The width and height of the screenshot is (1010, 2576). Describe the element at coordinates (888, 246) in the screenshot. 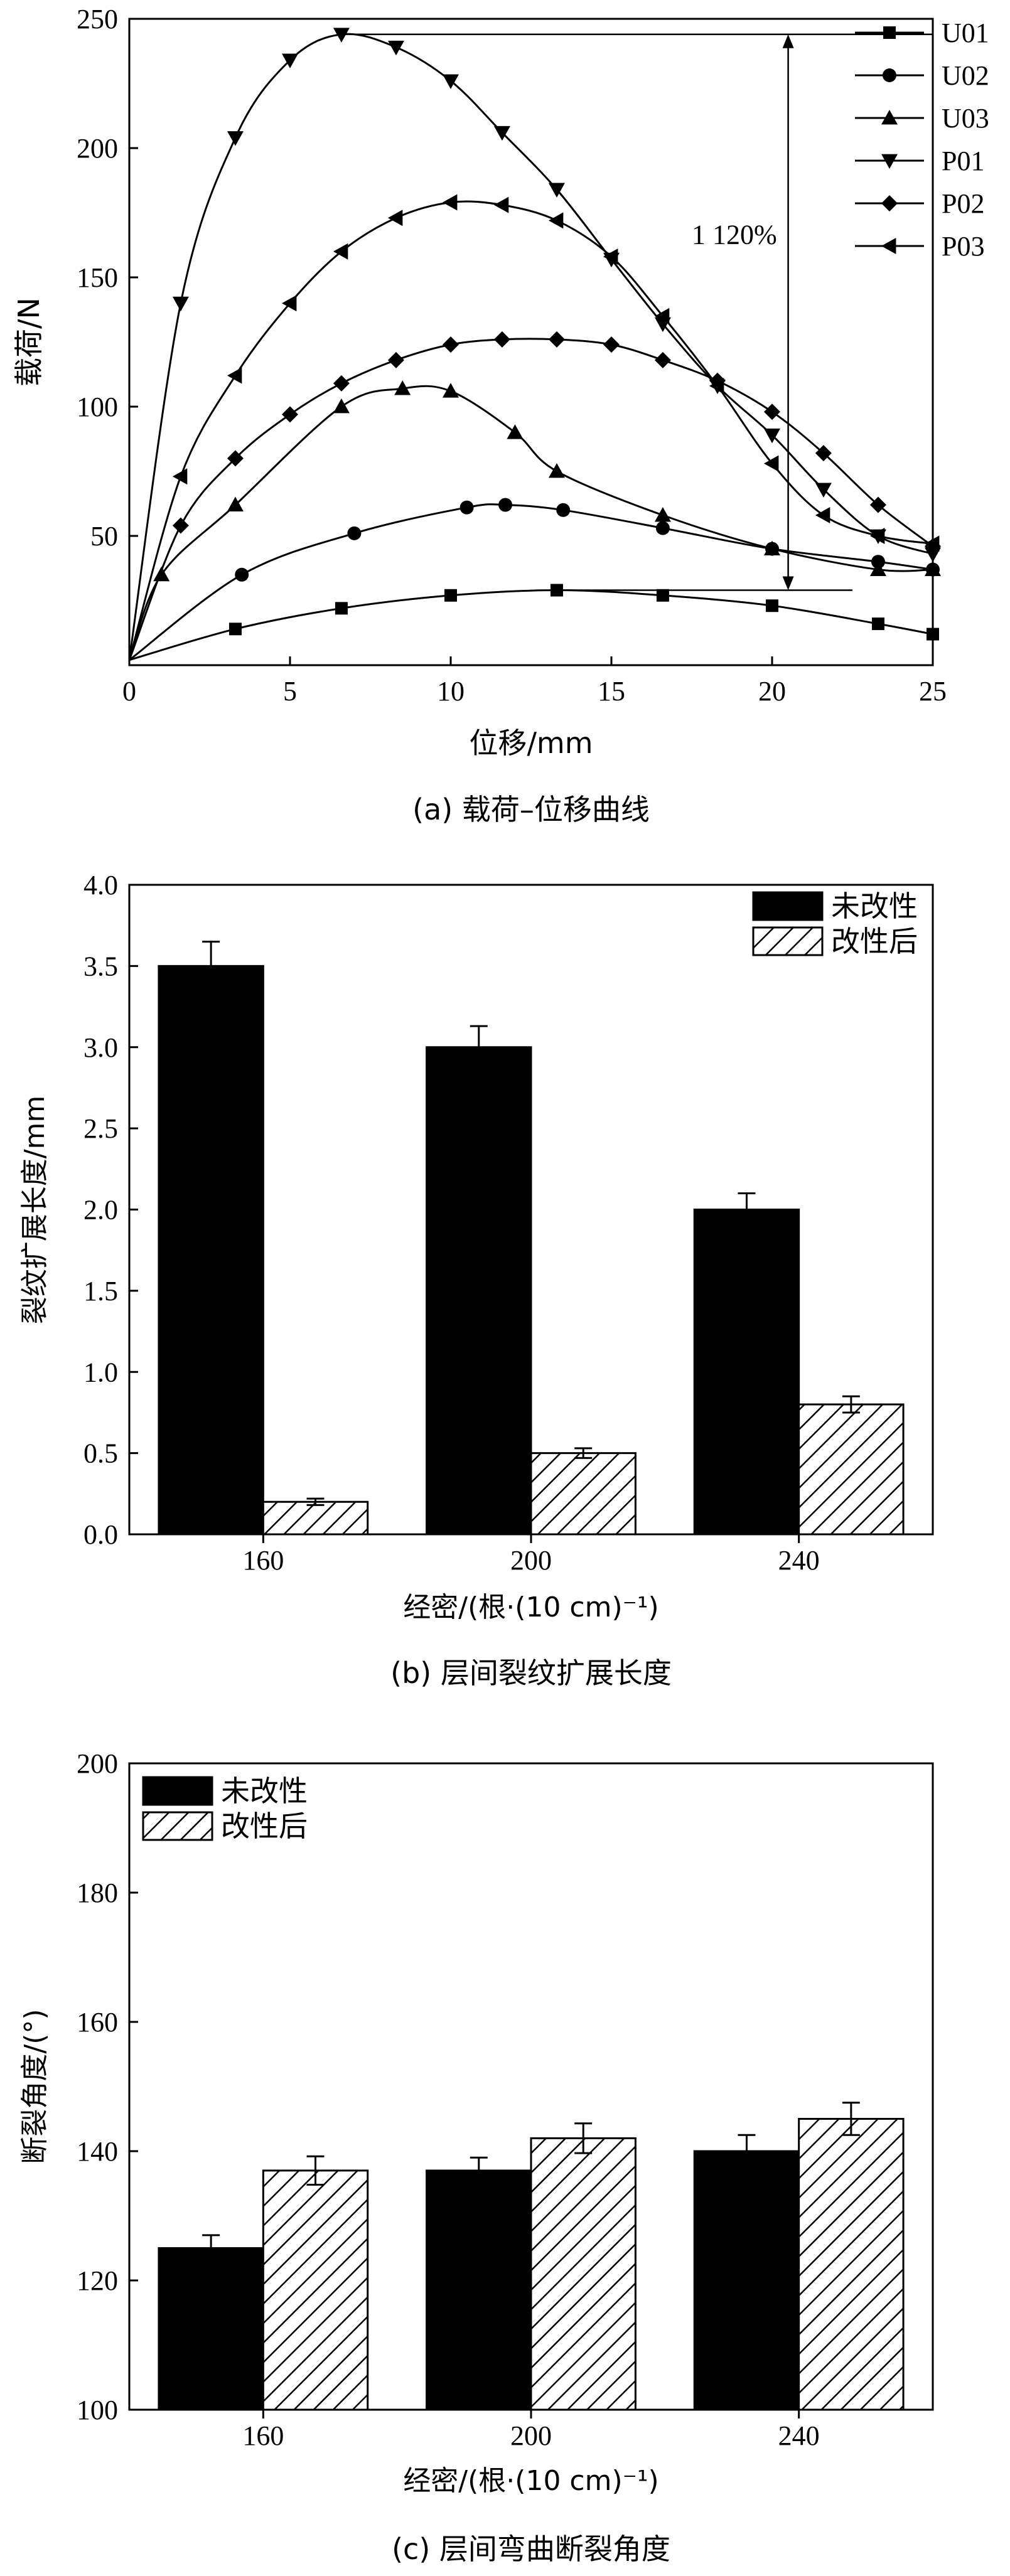

I see `legend-marker-P03` at that location.